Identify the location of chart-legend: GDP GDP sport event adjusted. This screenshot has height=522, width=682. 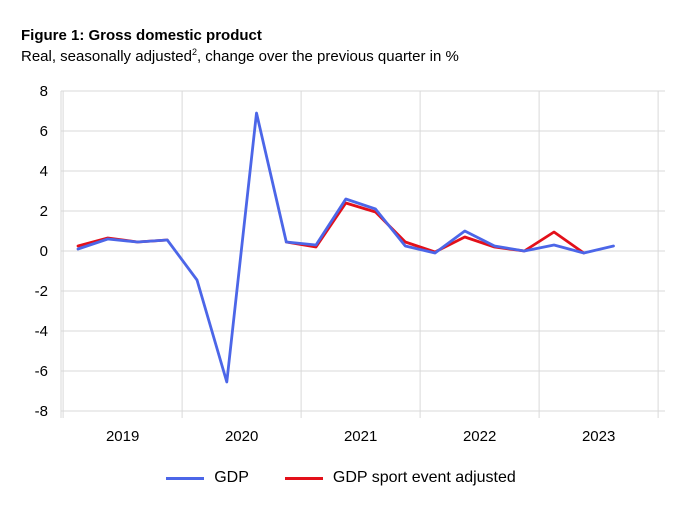
(341, 478).